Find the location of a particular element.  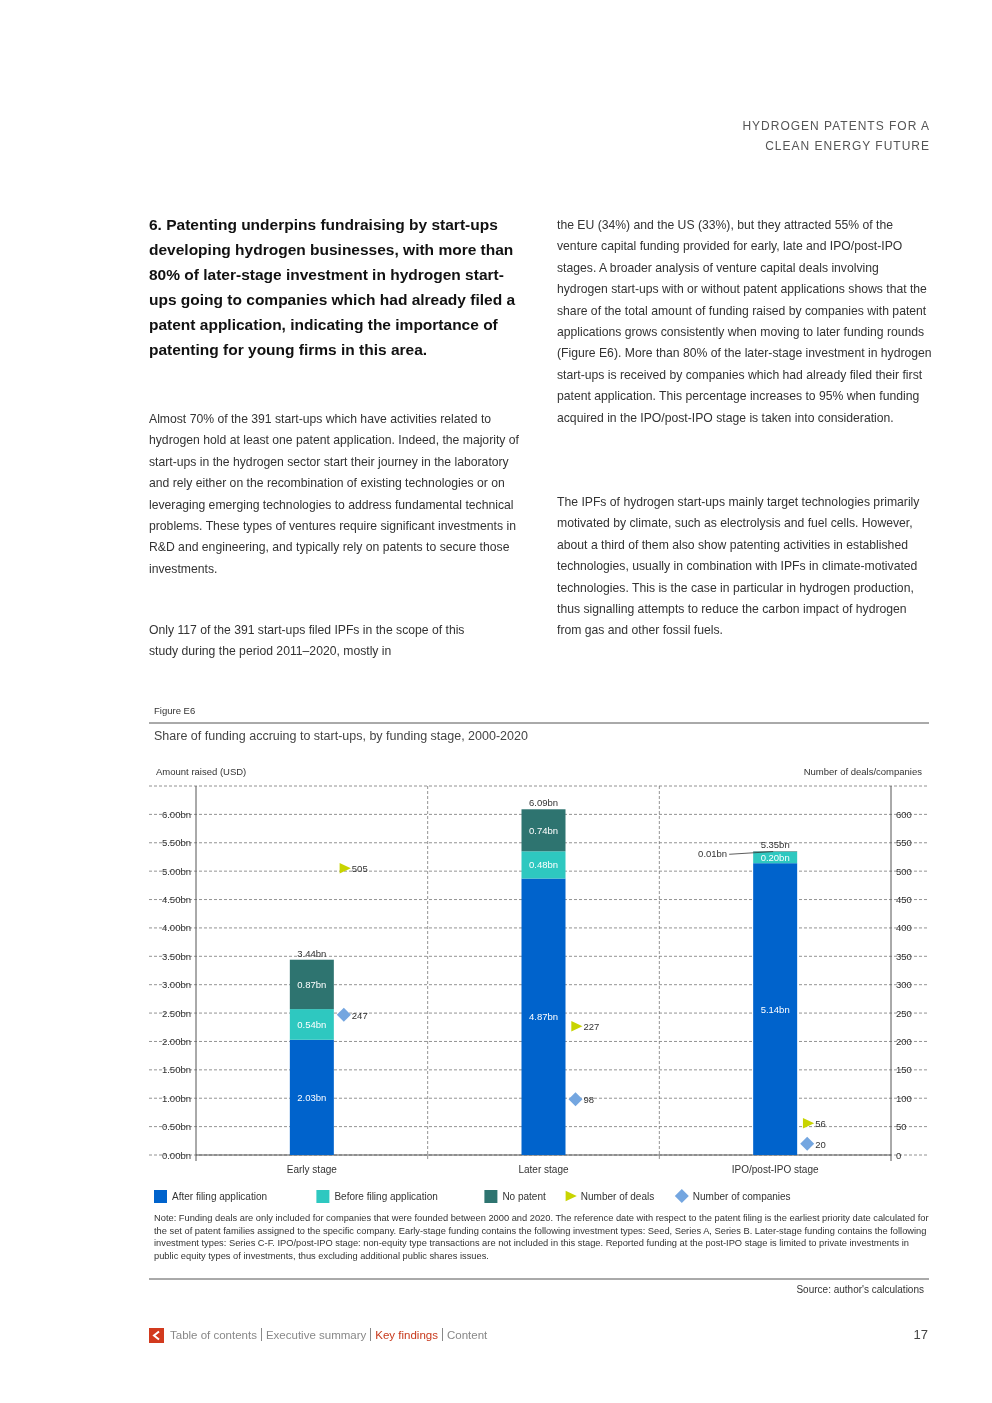

data-label: 0.01bn is located at coordinates (713, 854).